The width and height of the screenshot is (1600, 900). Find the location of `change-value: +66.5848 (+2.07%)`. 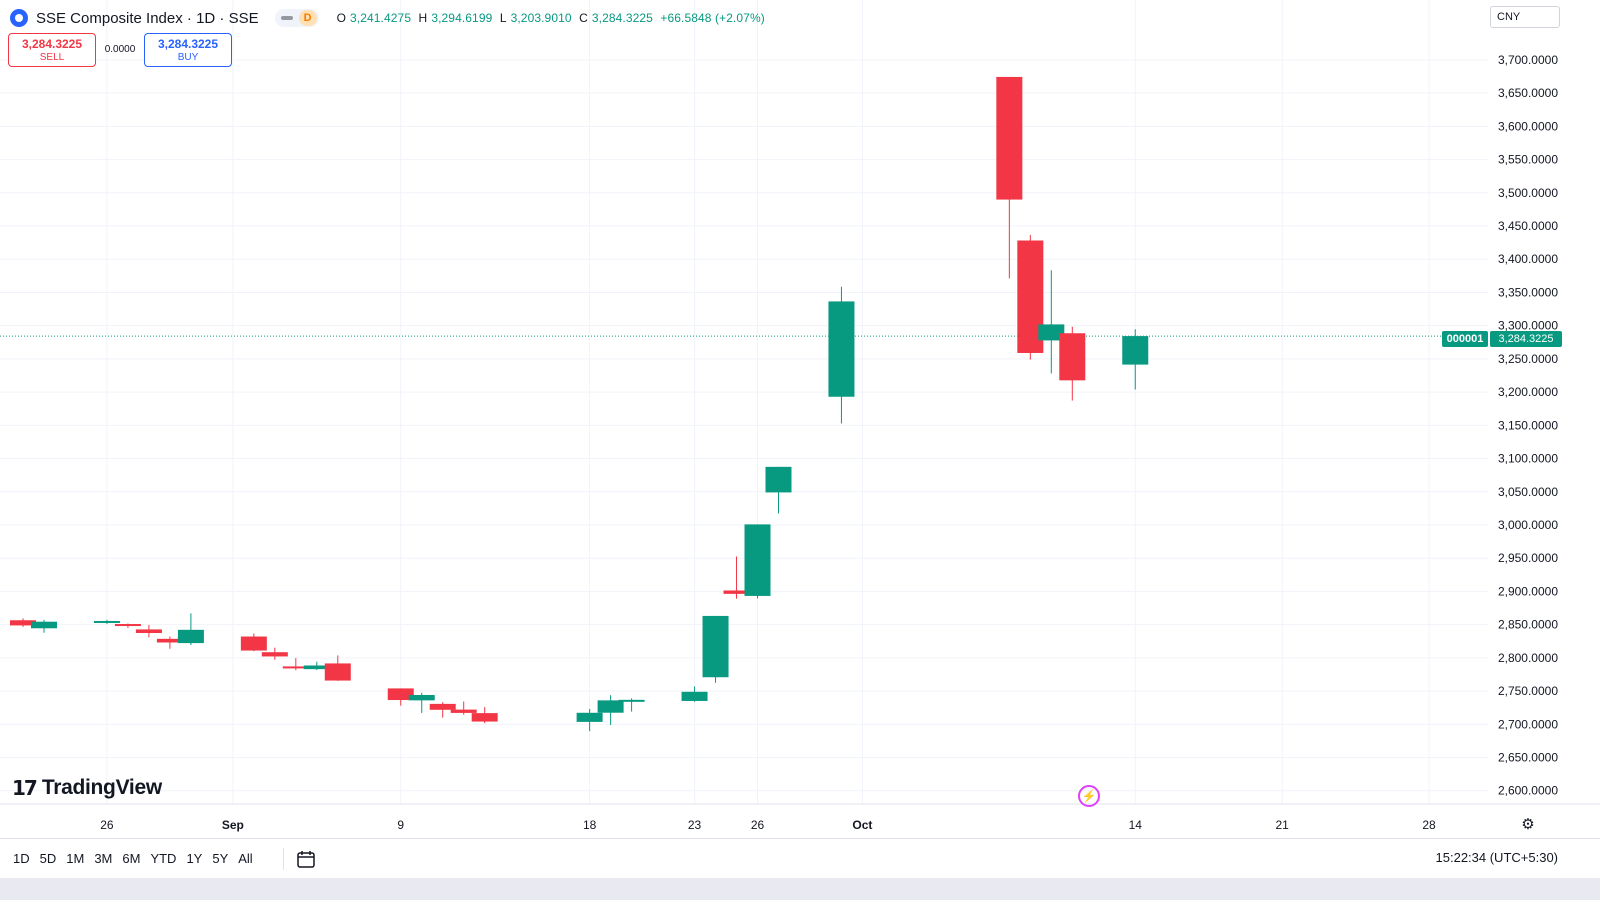

change-value: +66.5848 (+2.07%) is located at coordinates (712, 18).